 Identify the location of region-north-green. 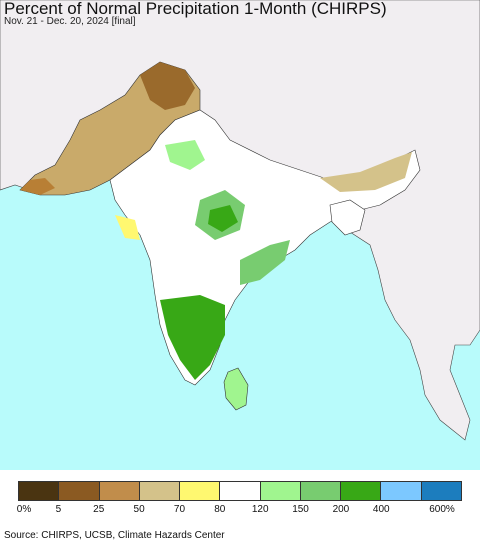
(185, 155).